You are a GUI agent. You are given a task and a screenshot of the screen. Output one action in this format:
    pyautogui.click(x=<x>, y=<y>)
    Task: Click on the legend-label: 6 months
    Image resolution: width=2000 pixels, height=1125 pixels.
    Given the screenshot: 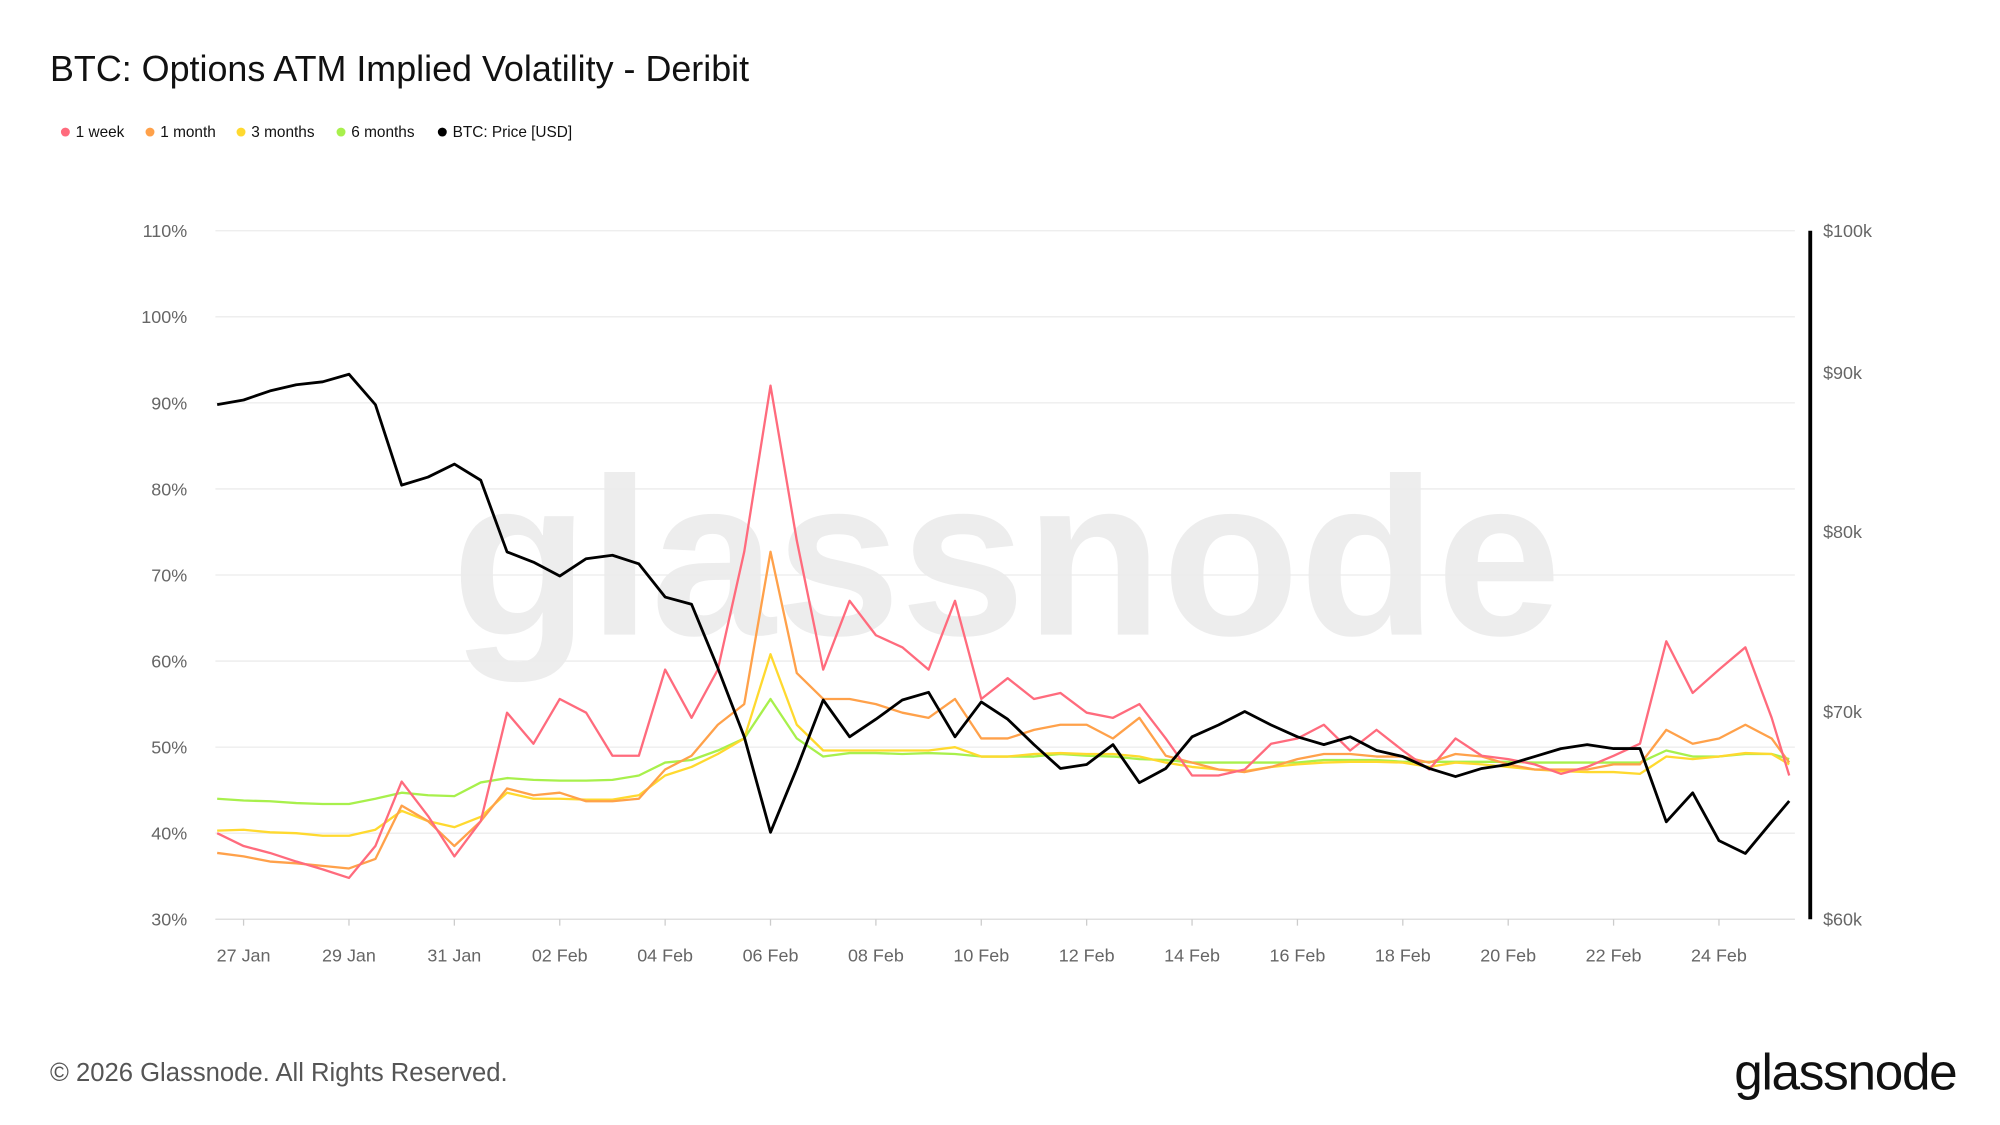 What is the action you would take?
    pyautogui.click(x=383, y=132)
    